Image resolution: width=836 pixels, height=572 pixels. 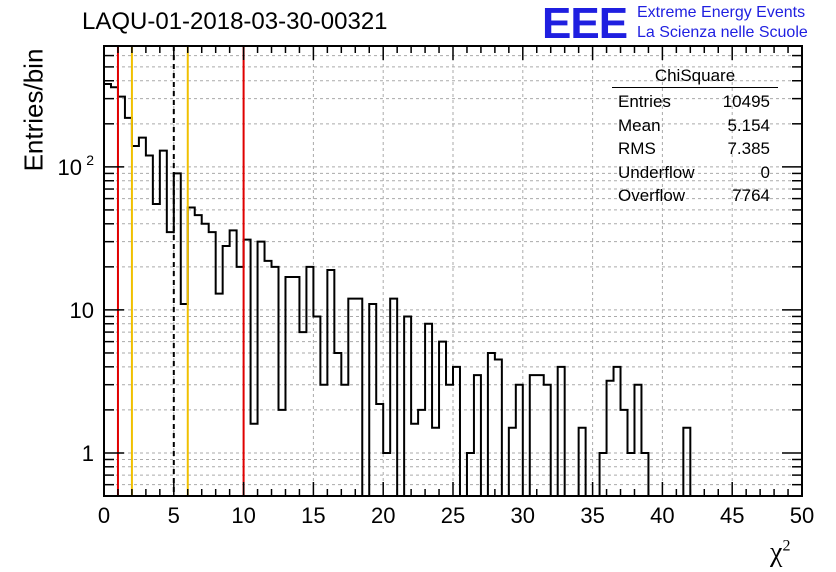 What do you see at coordinates (695, 77) in the screenshot?
I see `stats-title: ChiSquare` at bounding box center [695, 77].